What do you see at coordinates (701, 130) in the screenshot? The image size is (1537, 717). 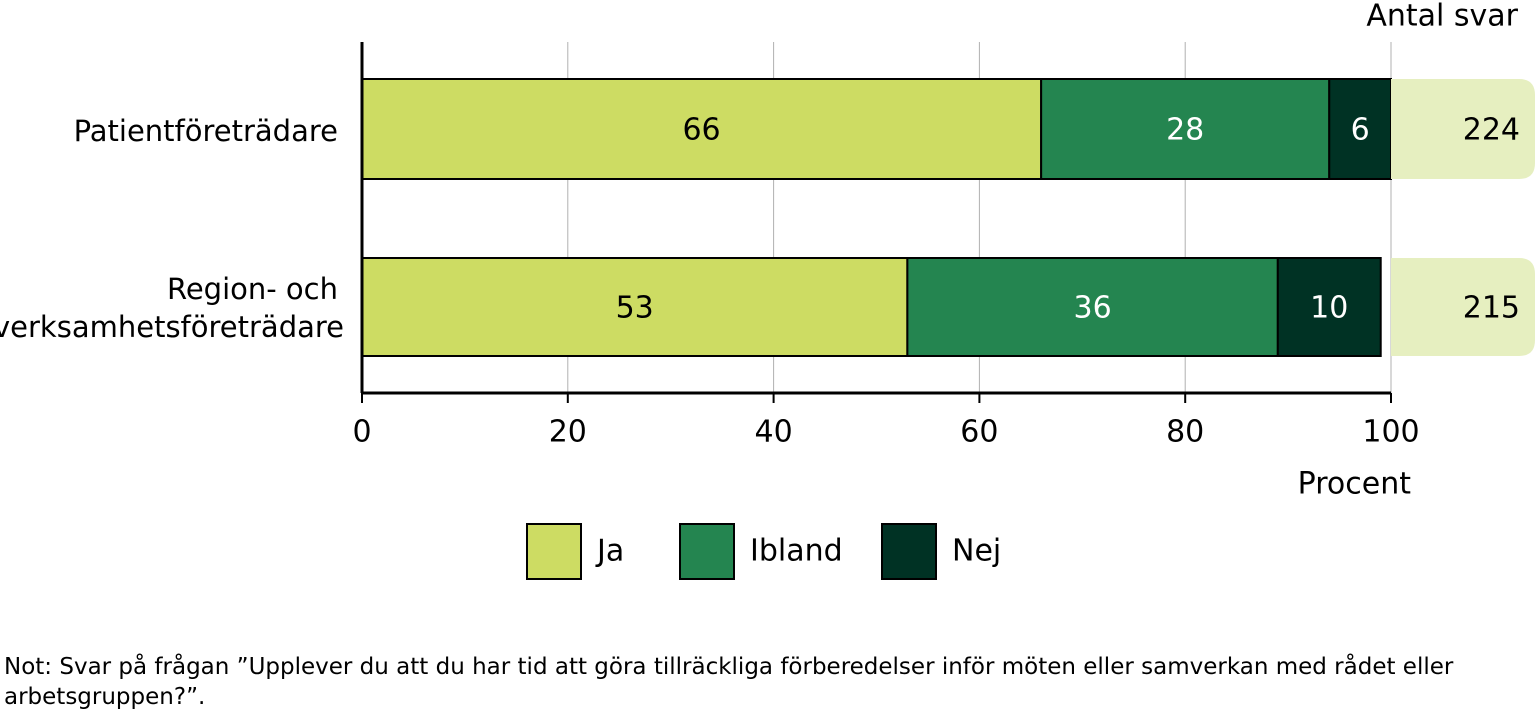 I see `data-label: 66` at bounding box center [701, 130].